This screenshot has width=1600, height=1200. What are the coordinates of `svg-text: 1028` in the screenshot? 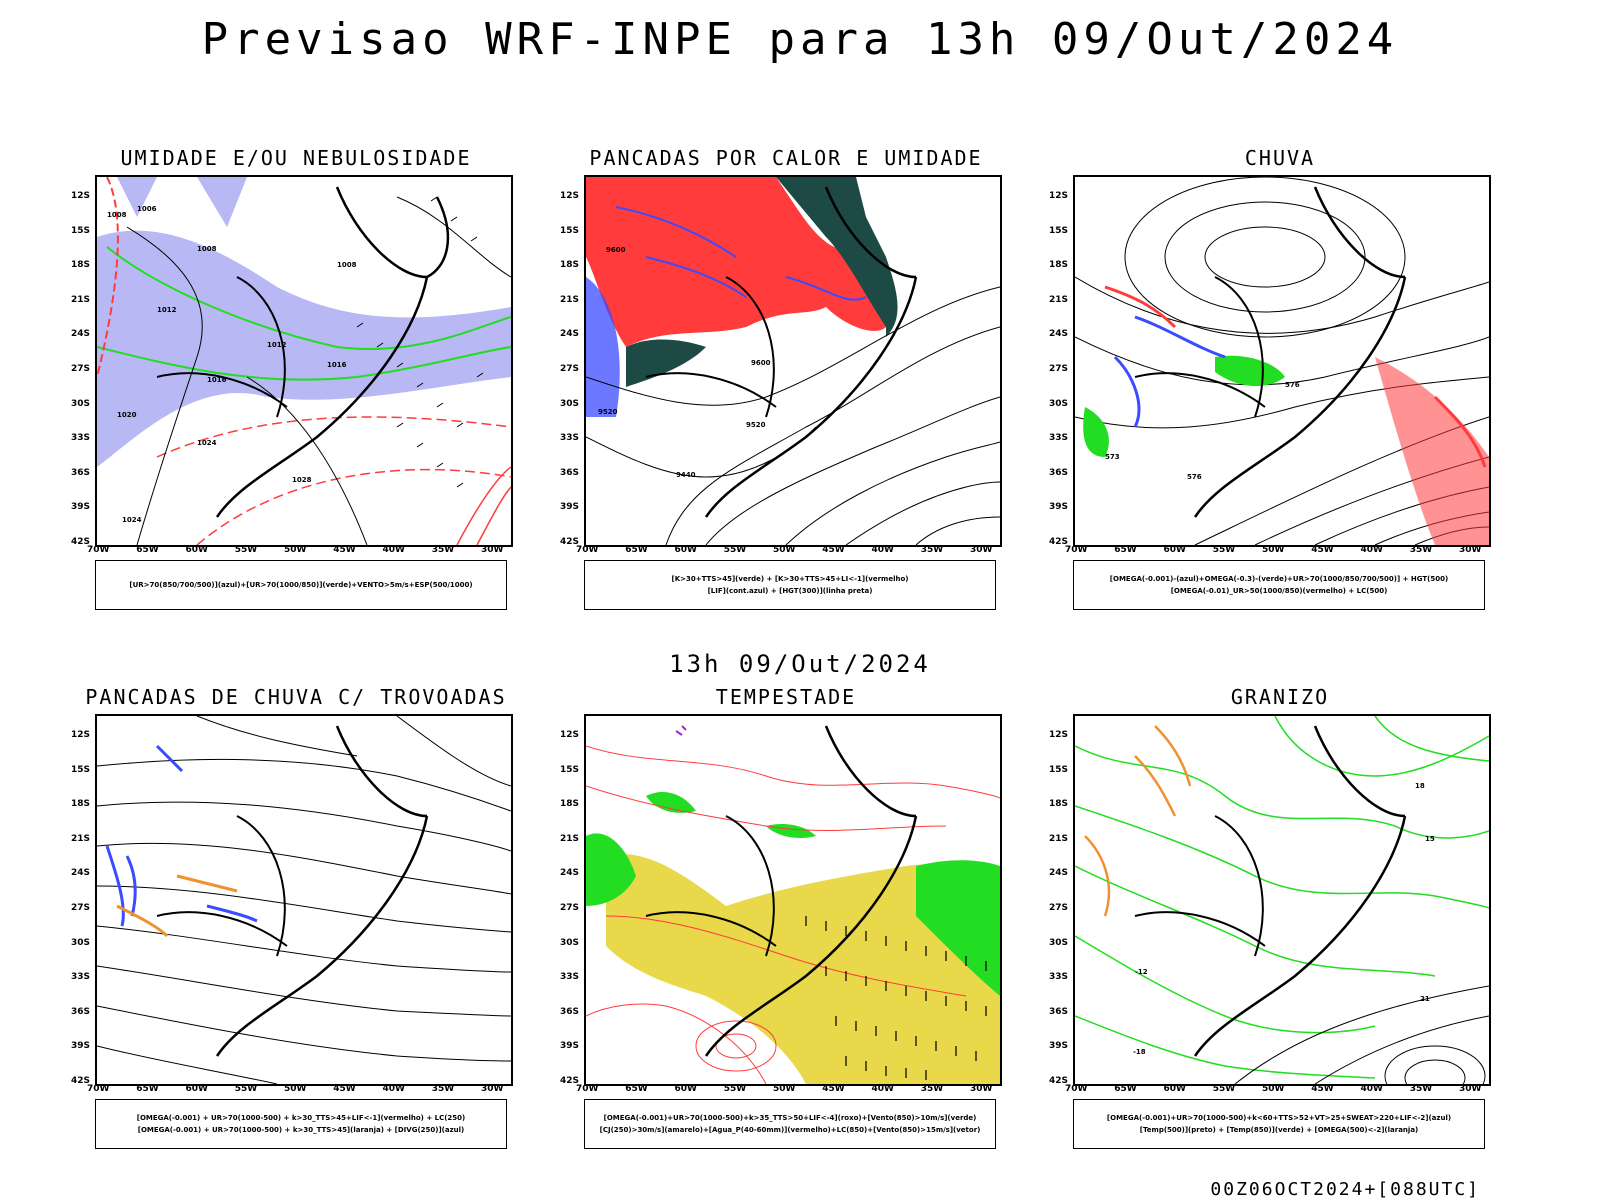 It's located at (302, 480).